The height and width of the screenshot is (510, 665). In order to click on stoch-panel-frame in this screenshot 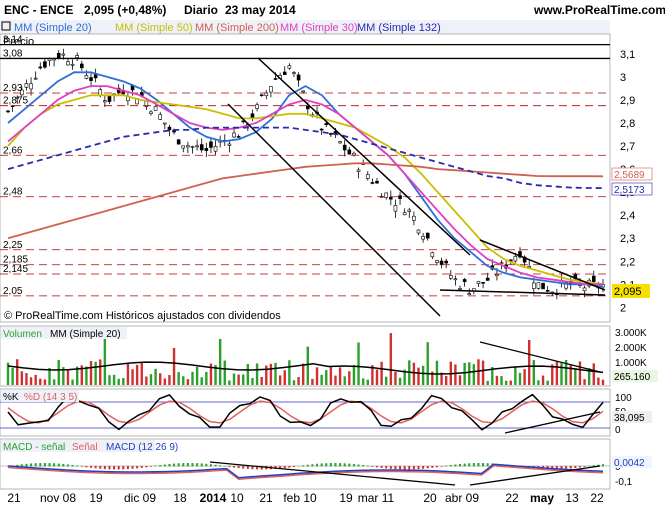, I will do `click(305, 412)`.